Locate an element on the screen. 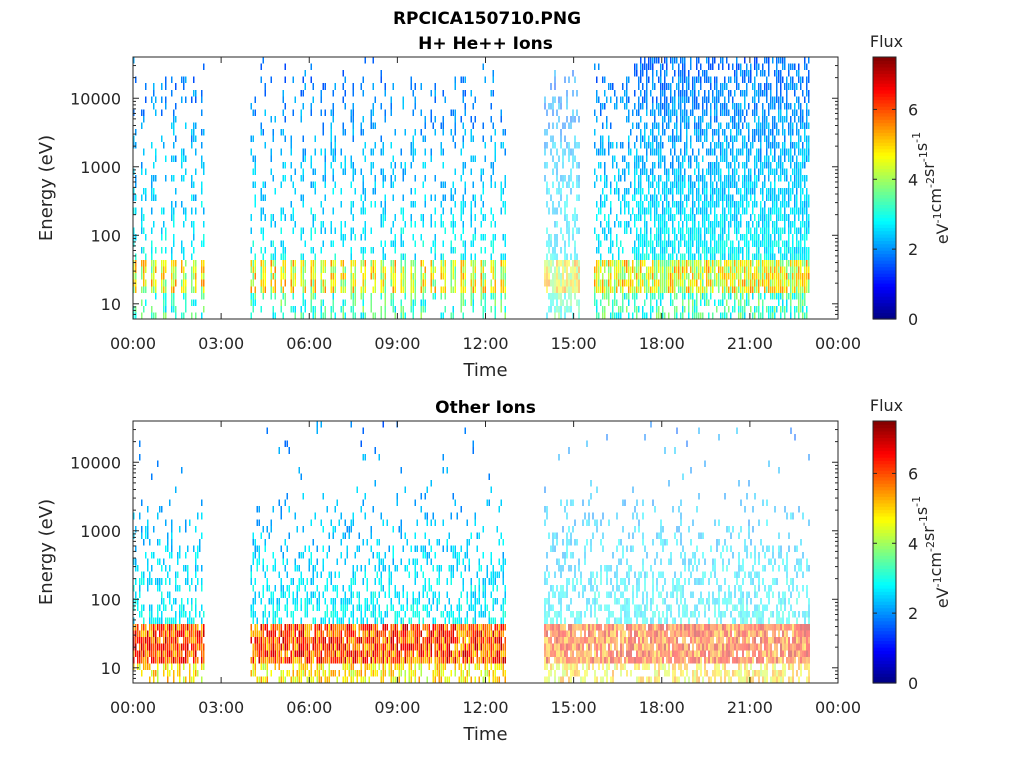 Image resolution: width=1024 pixels, height=768 pixels. colorbar-tick-label: 2 is located at coordinates (913, 613).